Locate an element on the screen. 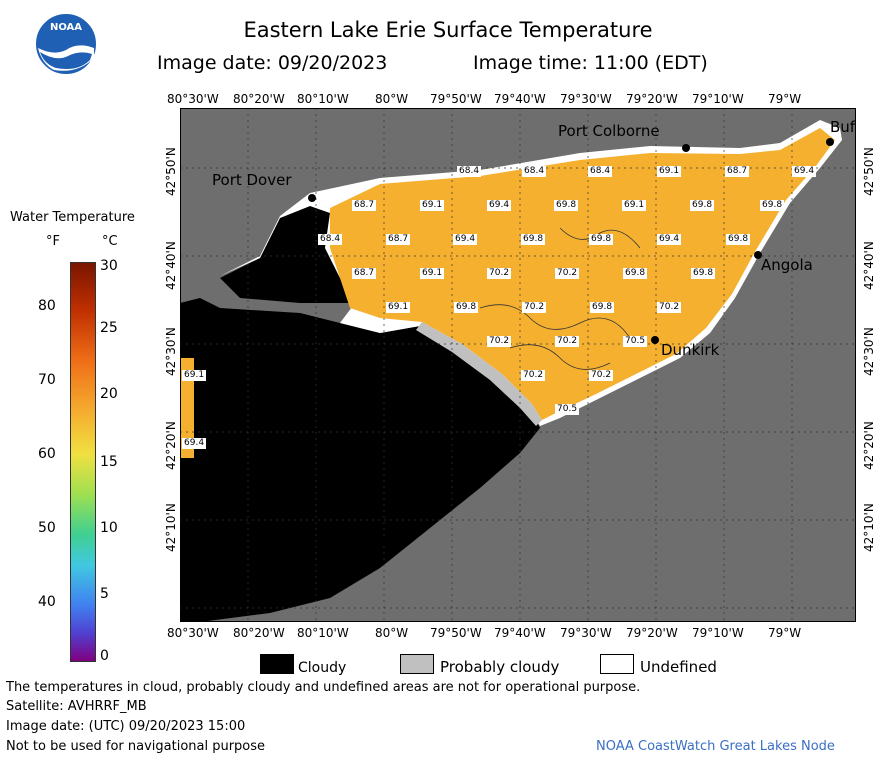 The image size is (896, 763). cloud-region-north is located at coordinates (287, 254).